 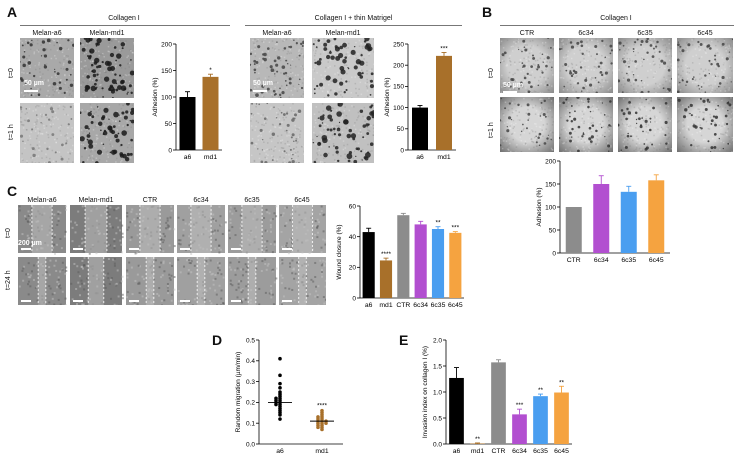 I want to click on y-tick-label: 150, so click(x=166, y=71).